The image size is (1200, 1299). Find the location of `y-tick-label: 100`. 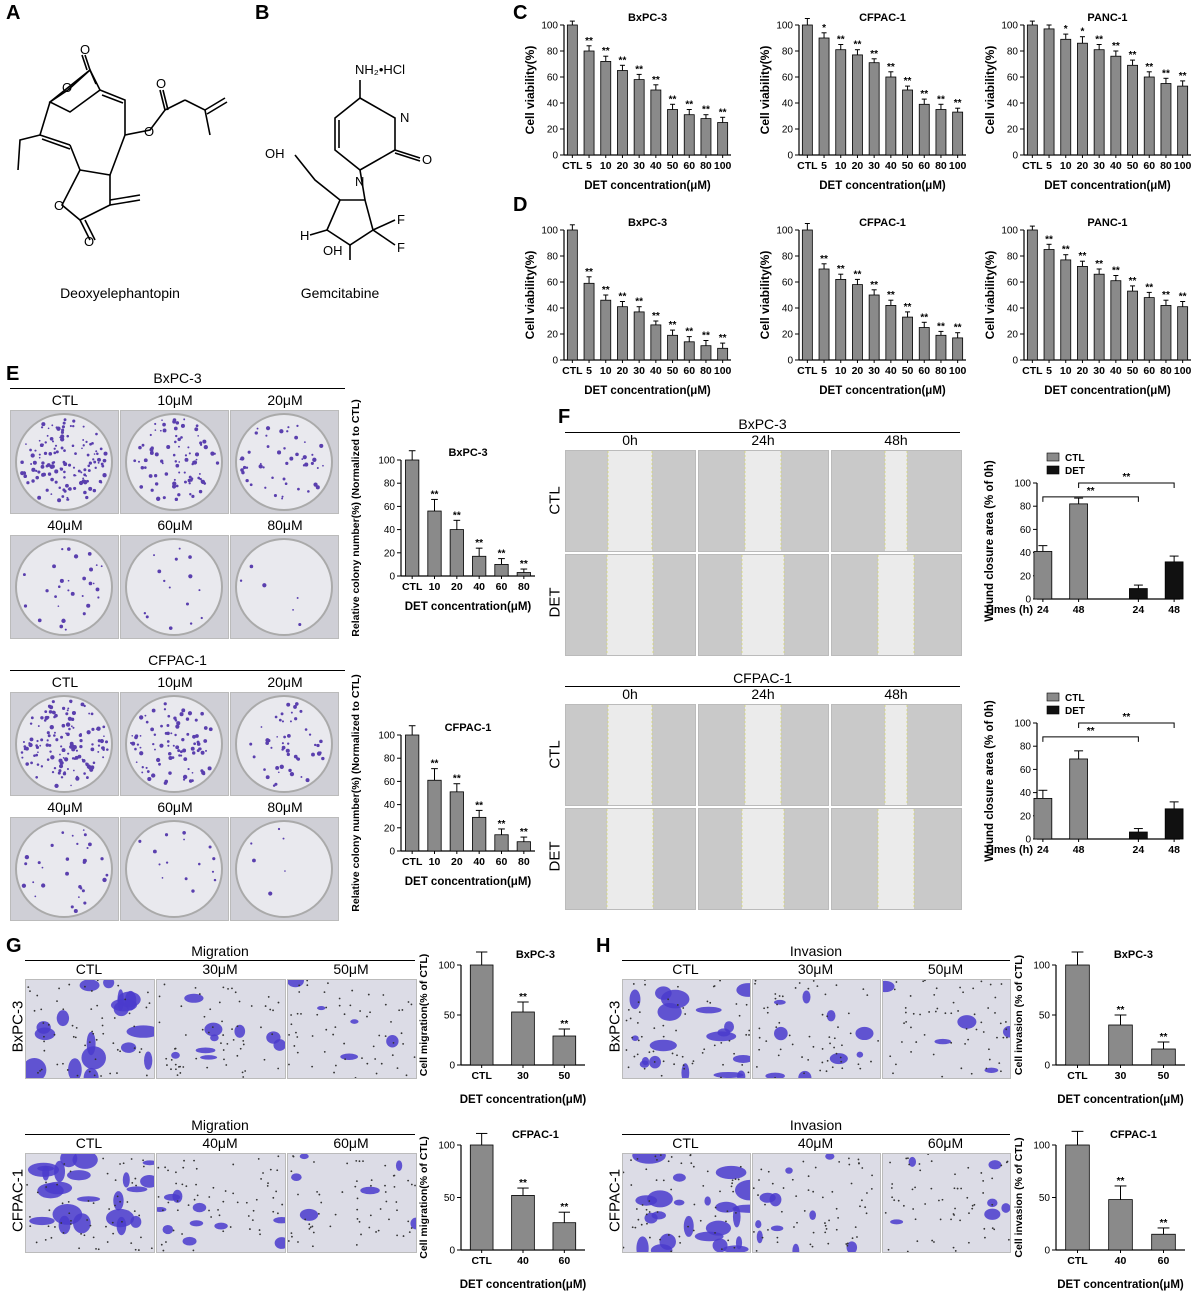

y-tick-label: 100 is located at coordinates (1041, 966).